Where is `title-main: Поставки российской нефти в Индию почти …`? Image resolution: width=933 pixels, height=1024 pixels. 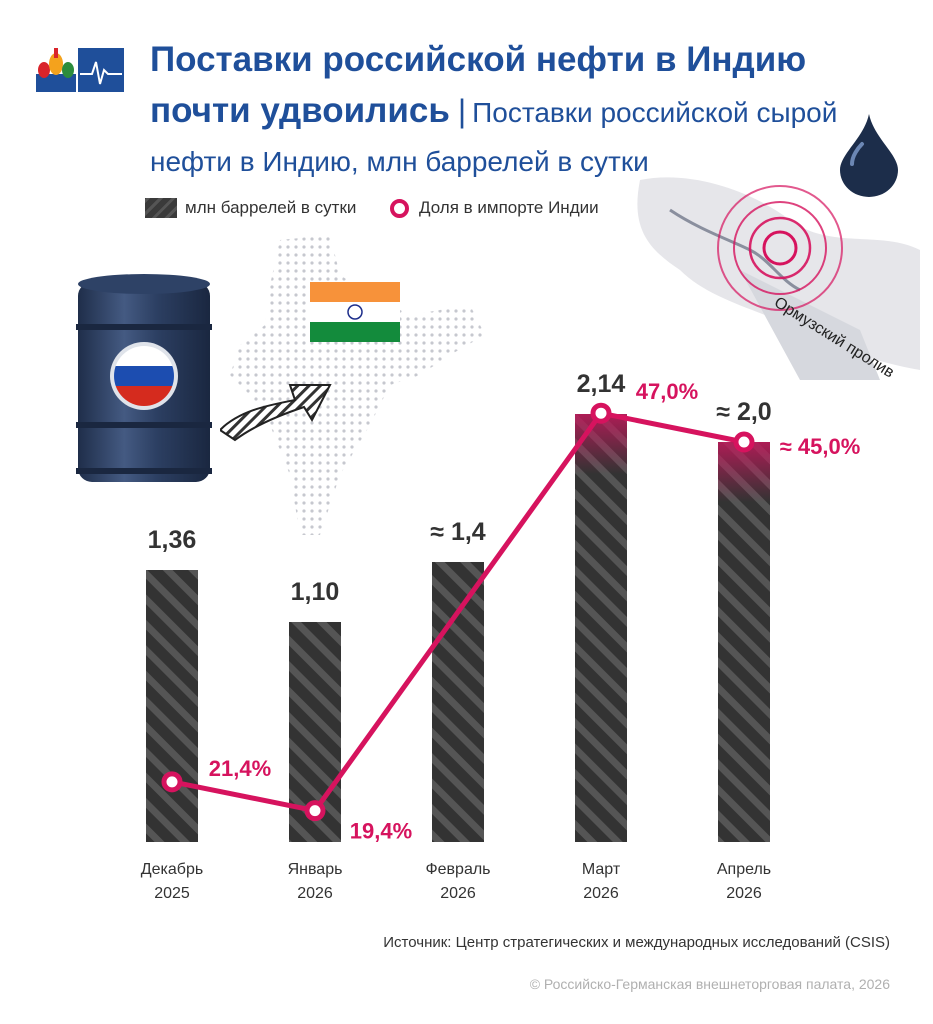 title-main: Поставки российской нефти в Индию почти … is located at coordinates (478, 85).